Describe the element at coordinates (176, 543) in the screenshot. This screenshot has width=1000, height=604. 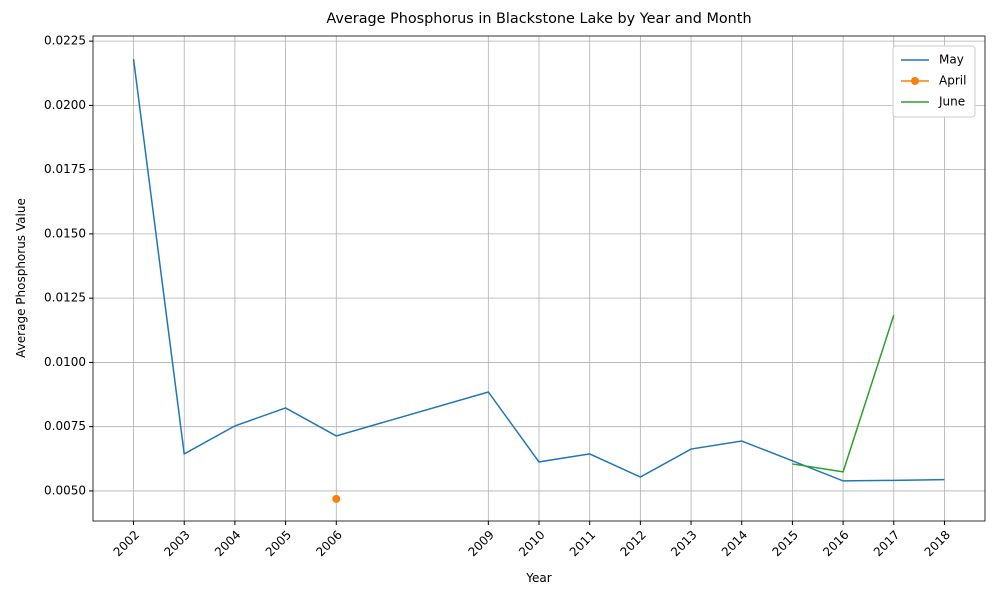
I see `x-tick-label: 2003` at that location.